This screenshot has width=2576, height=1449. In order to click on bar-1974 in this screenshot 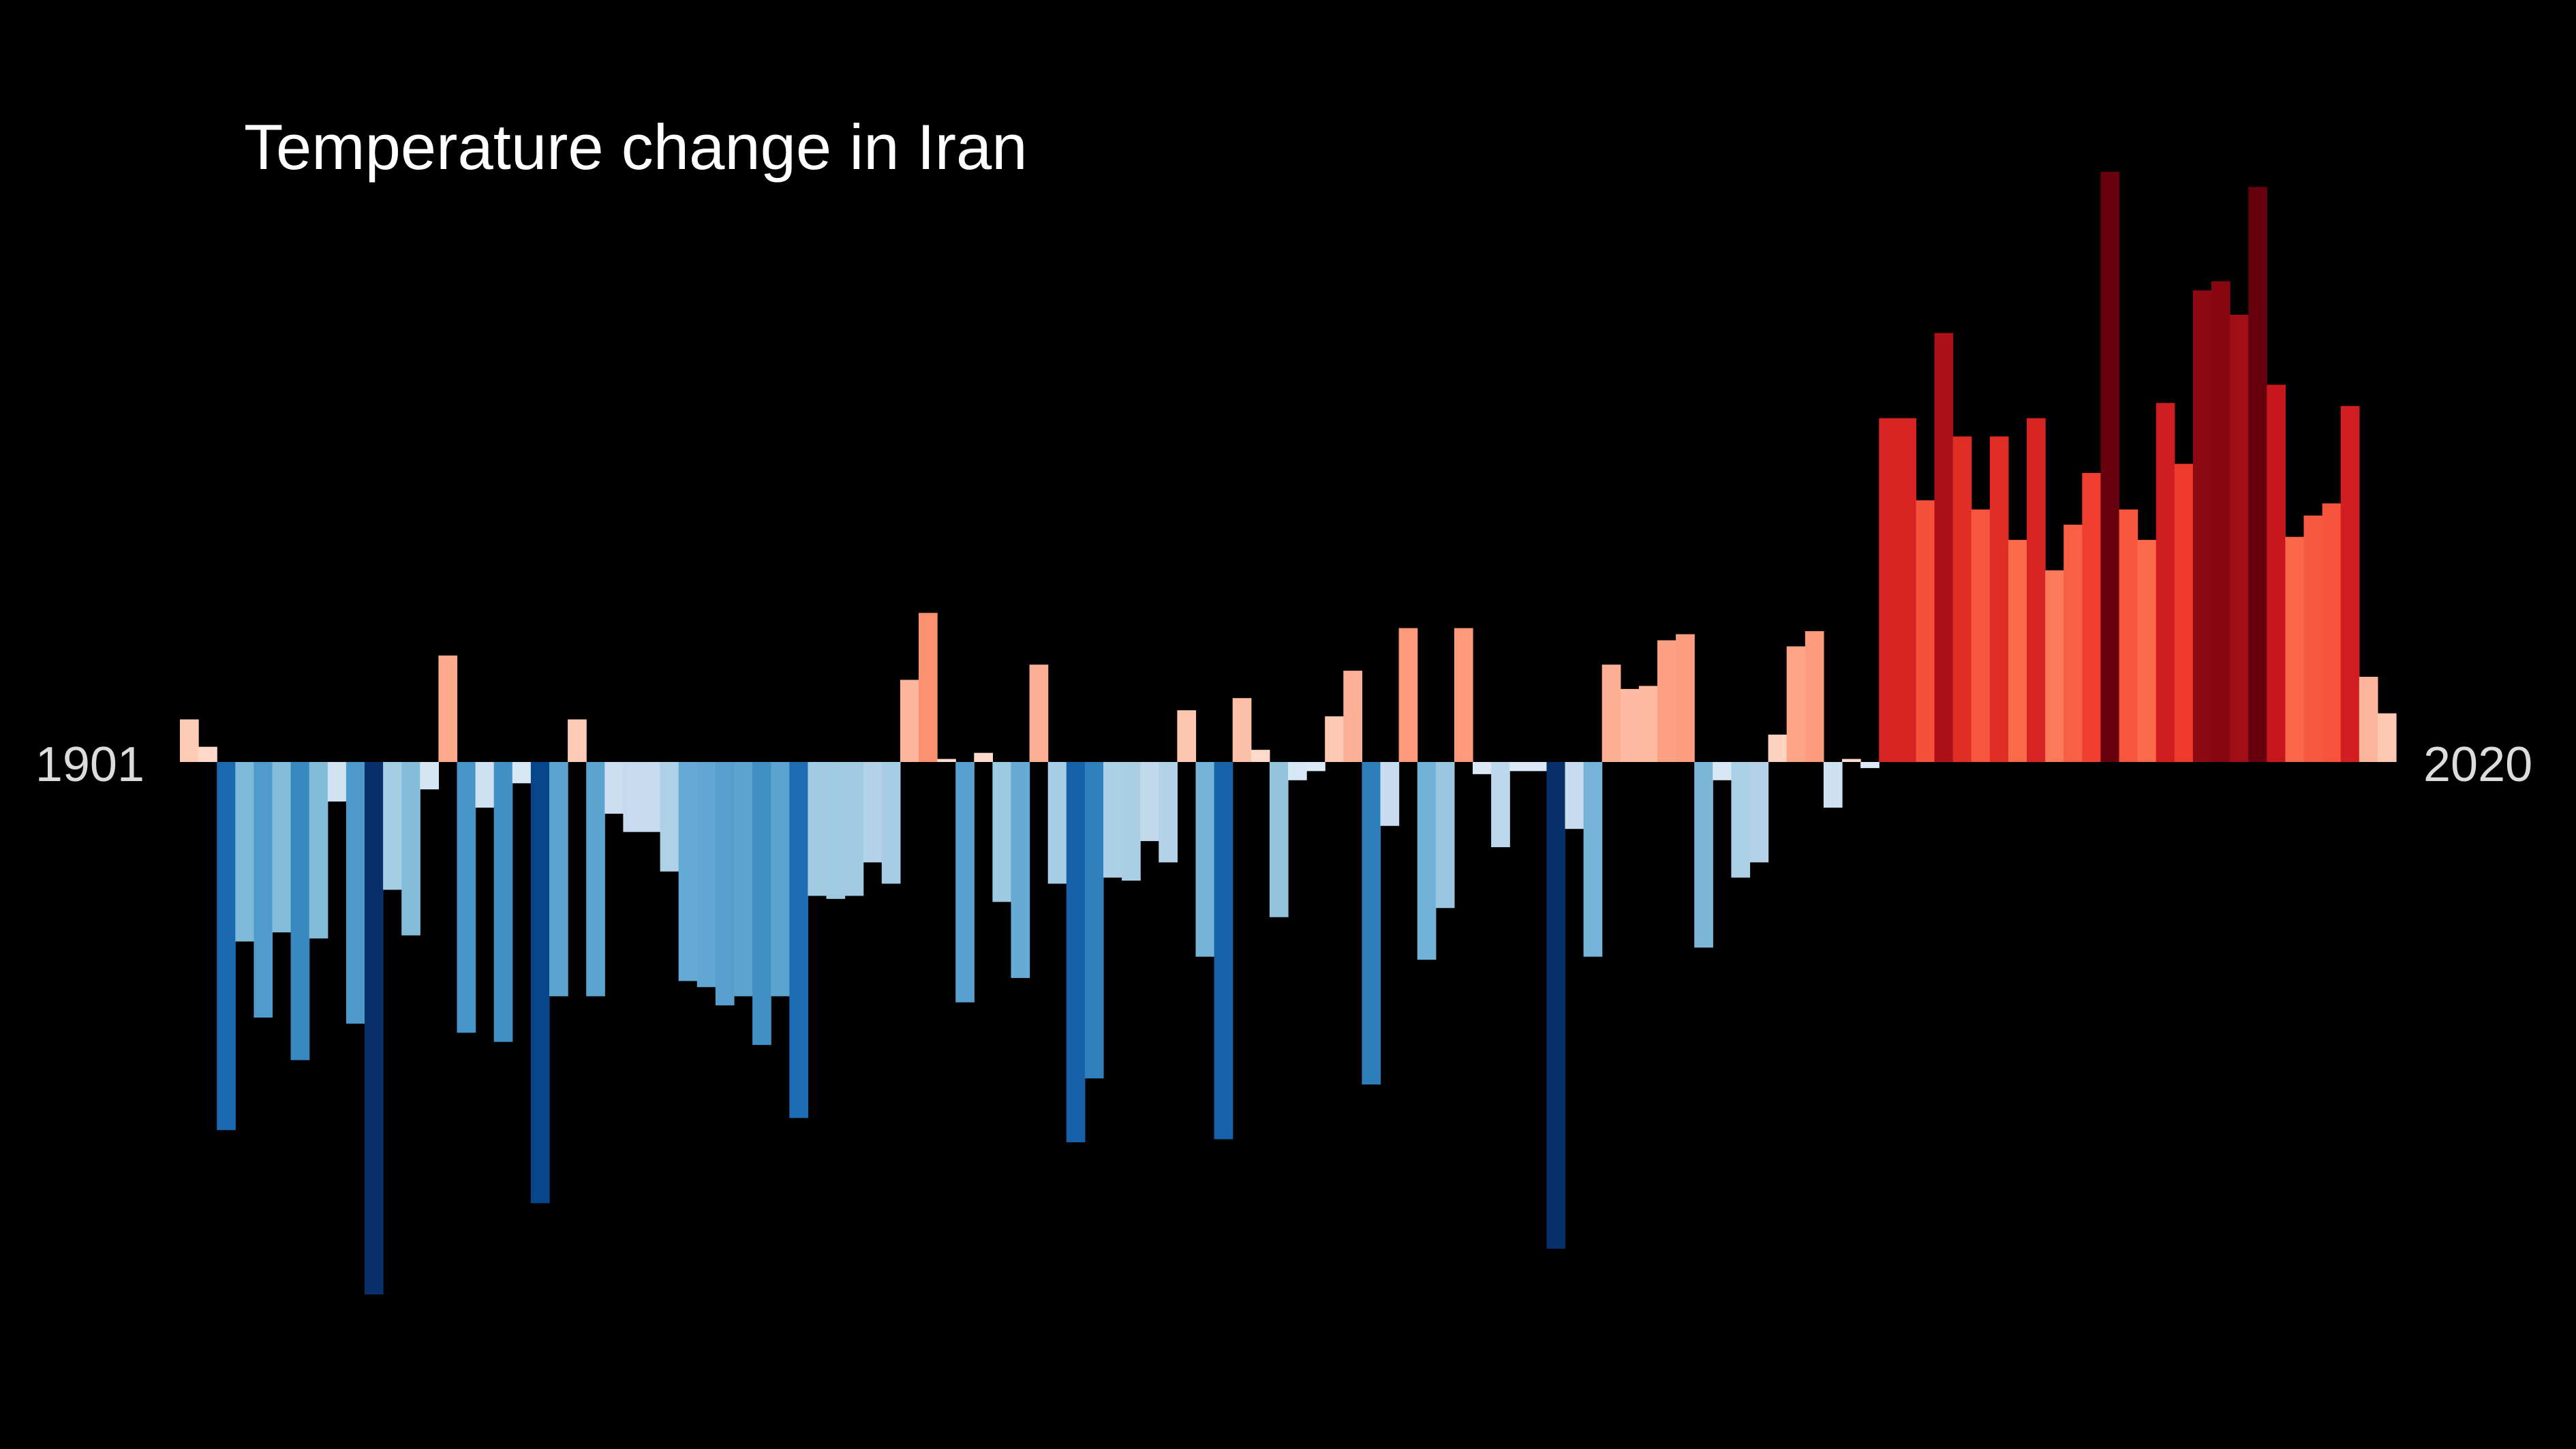, I will do `click(1537, 767)`.